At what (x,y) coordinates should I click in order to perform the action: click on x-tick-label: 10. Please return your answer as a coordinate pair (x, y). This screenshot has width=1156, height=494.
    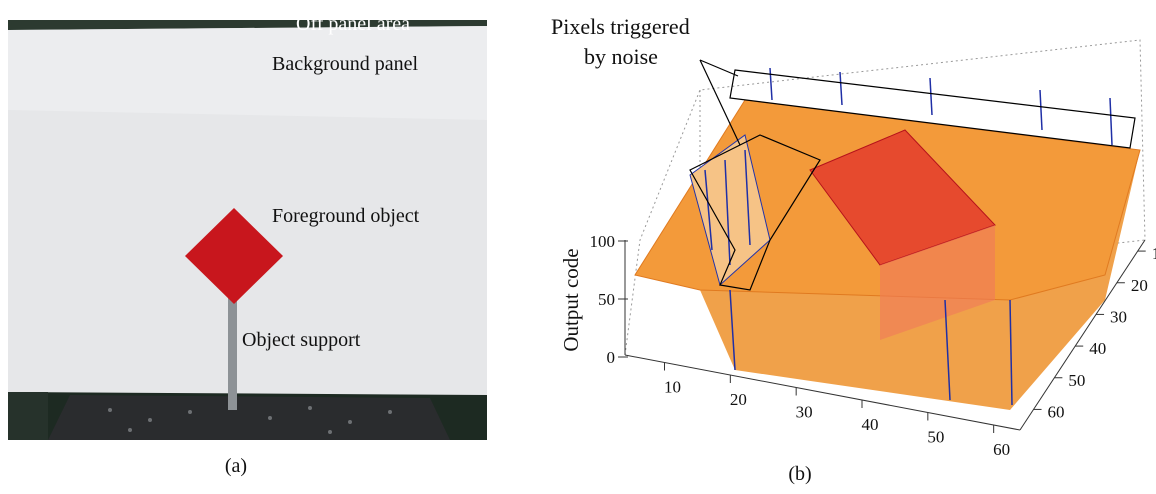
    Looking at the image, I should click on (672, 387).